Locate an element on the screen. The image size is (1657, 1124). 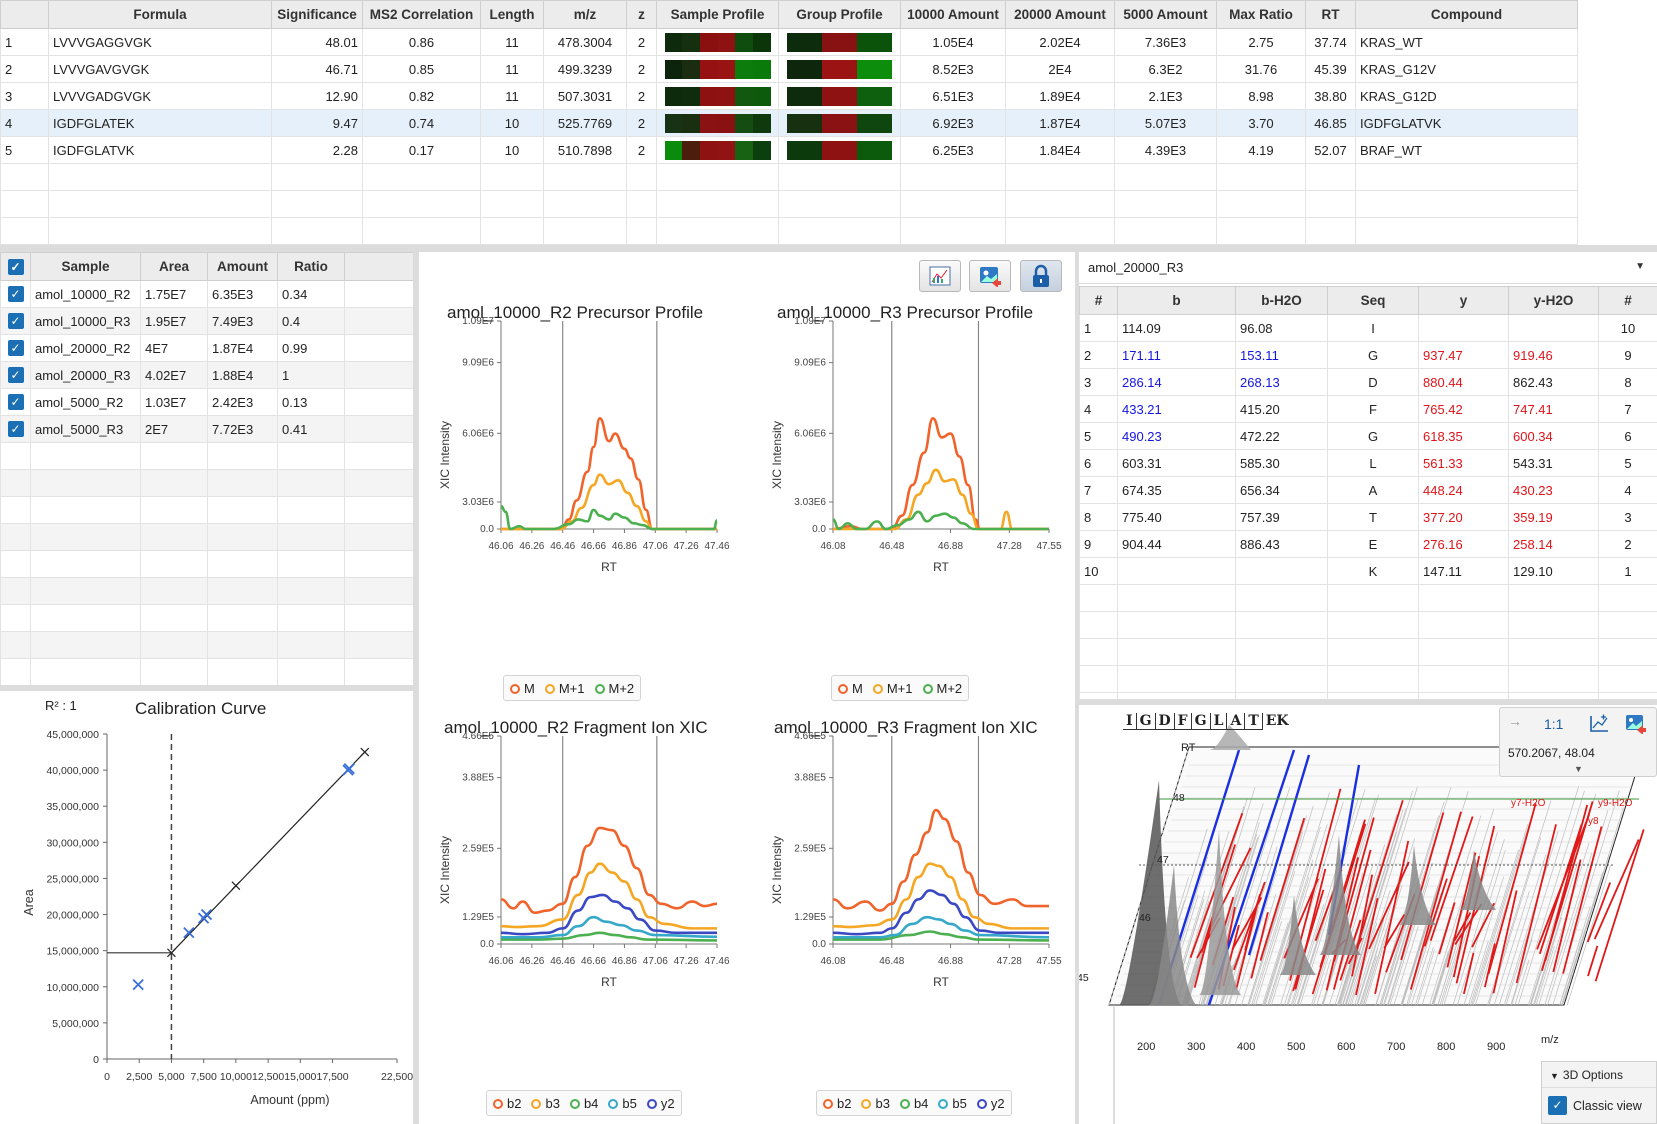
table-row: 4 433.21 415.20 F 765.42 747.41 7 is located at coordinates (1368, 409).